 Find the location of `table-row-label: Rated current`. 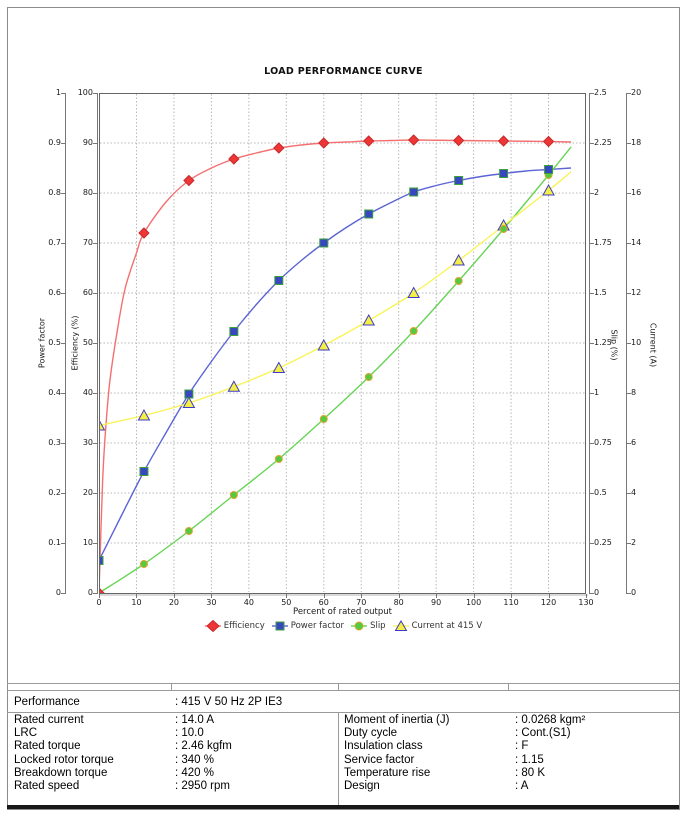

table-row-label: Rated current is located at coordinates (49, 720).